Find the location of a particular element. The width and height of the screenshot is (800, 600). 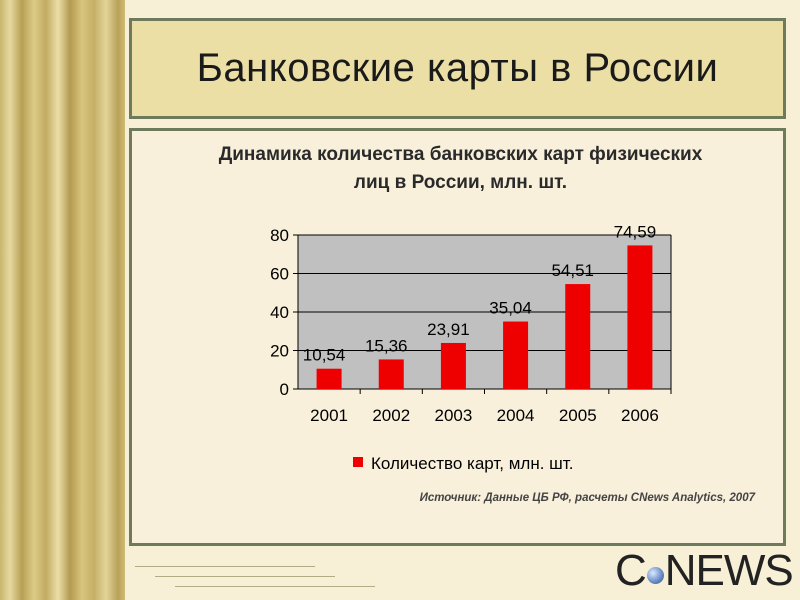

y-tick-label: 20 is located at coordinates (279, 351).